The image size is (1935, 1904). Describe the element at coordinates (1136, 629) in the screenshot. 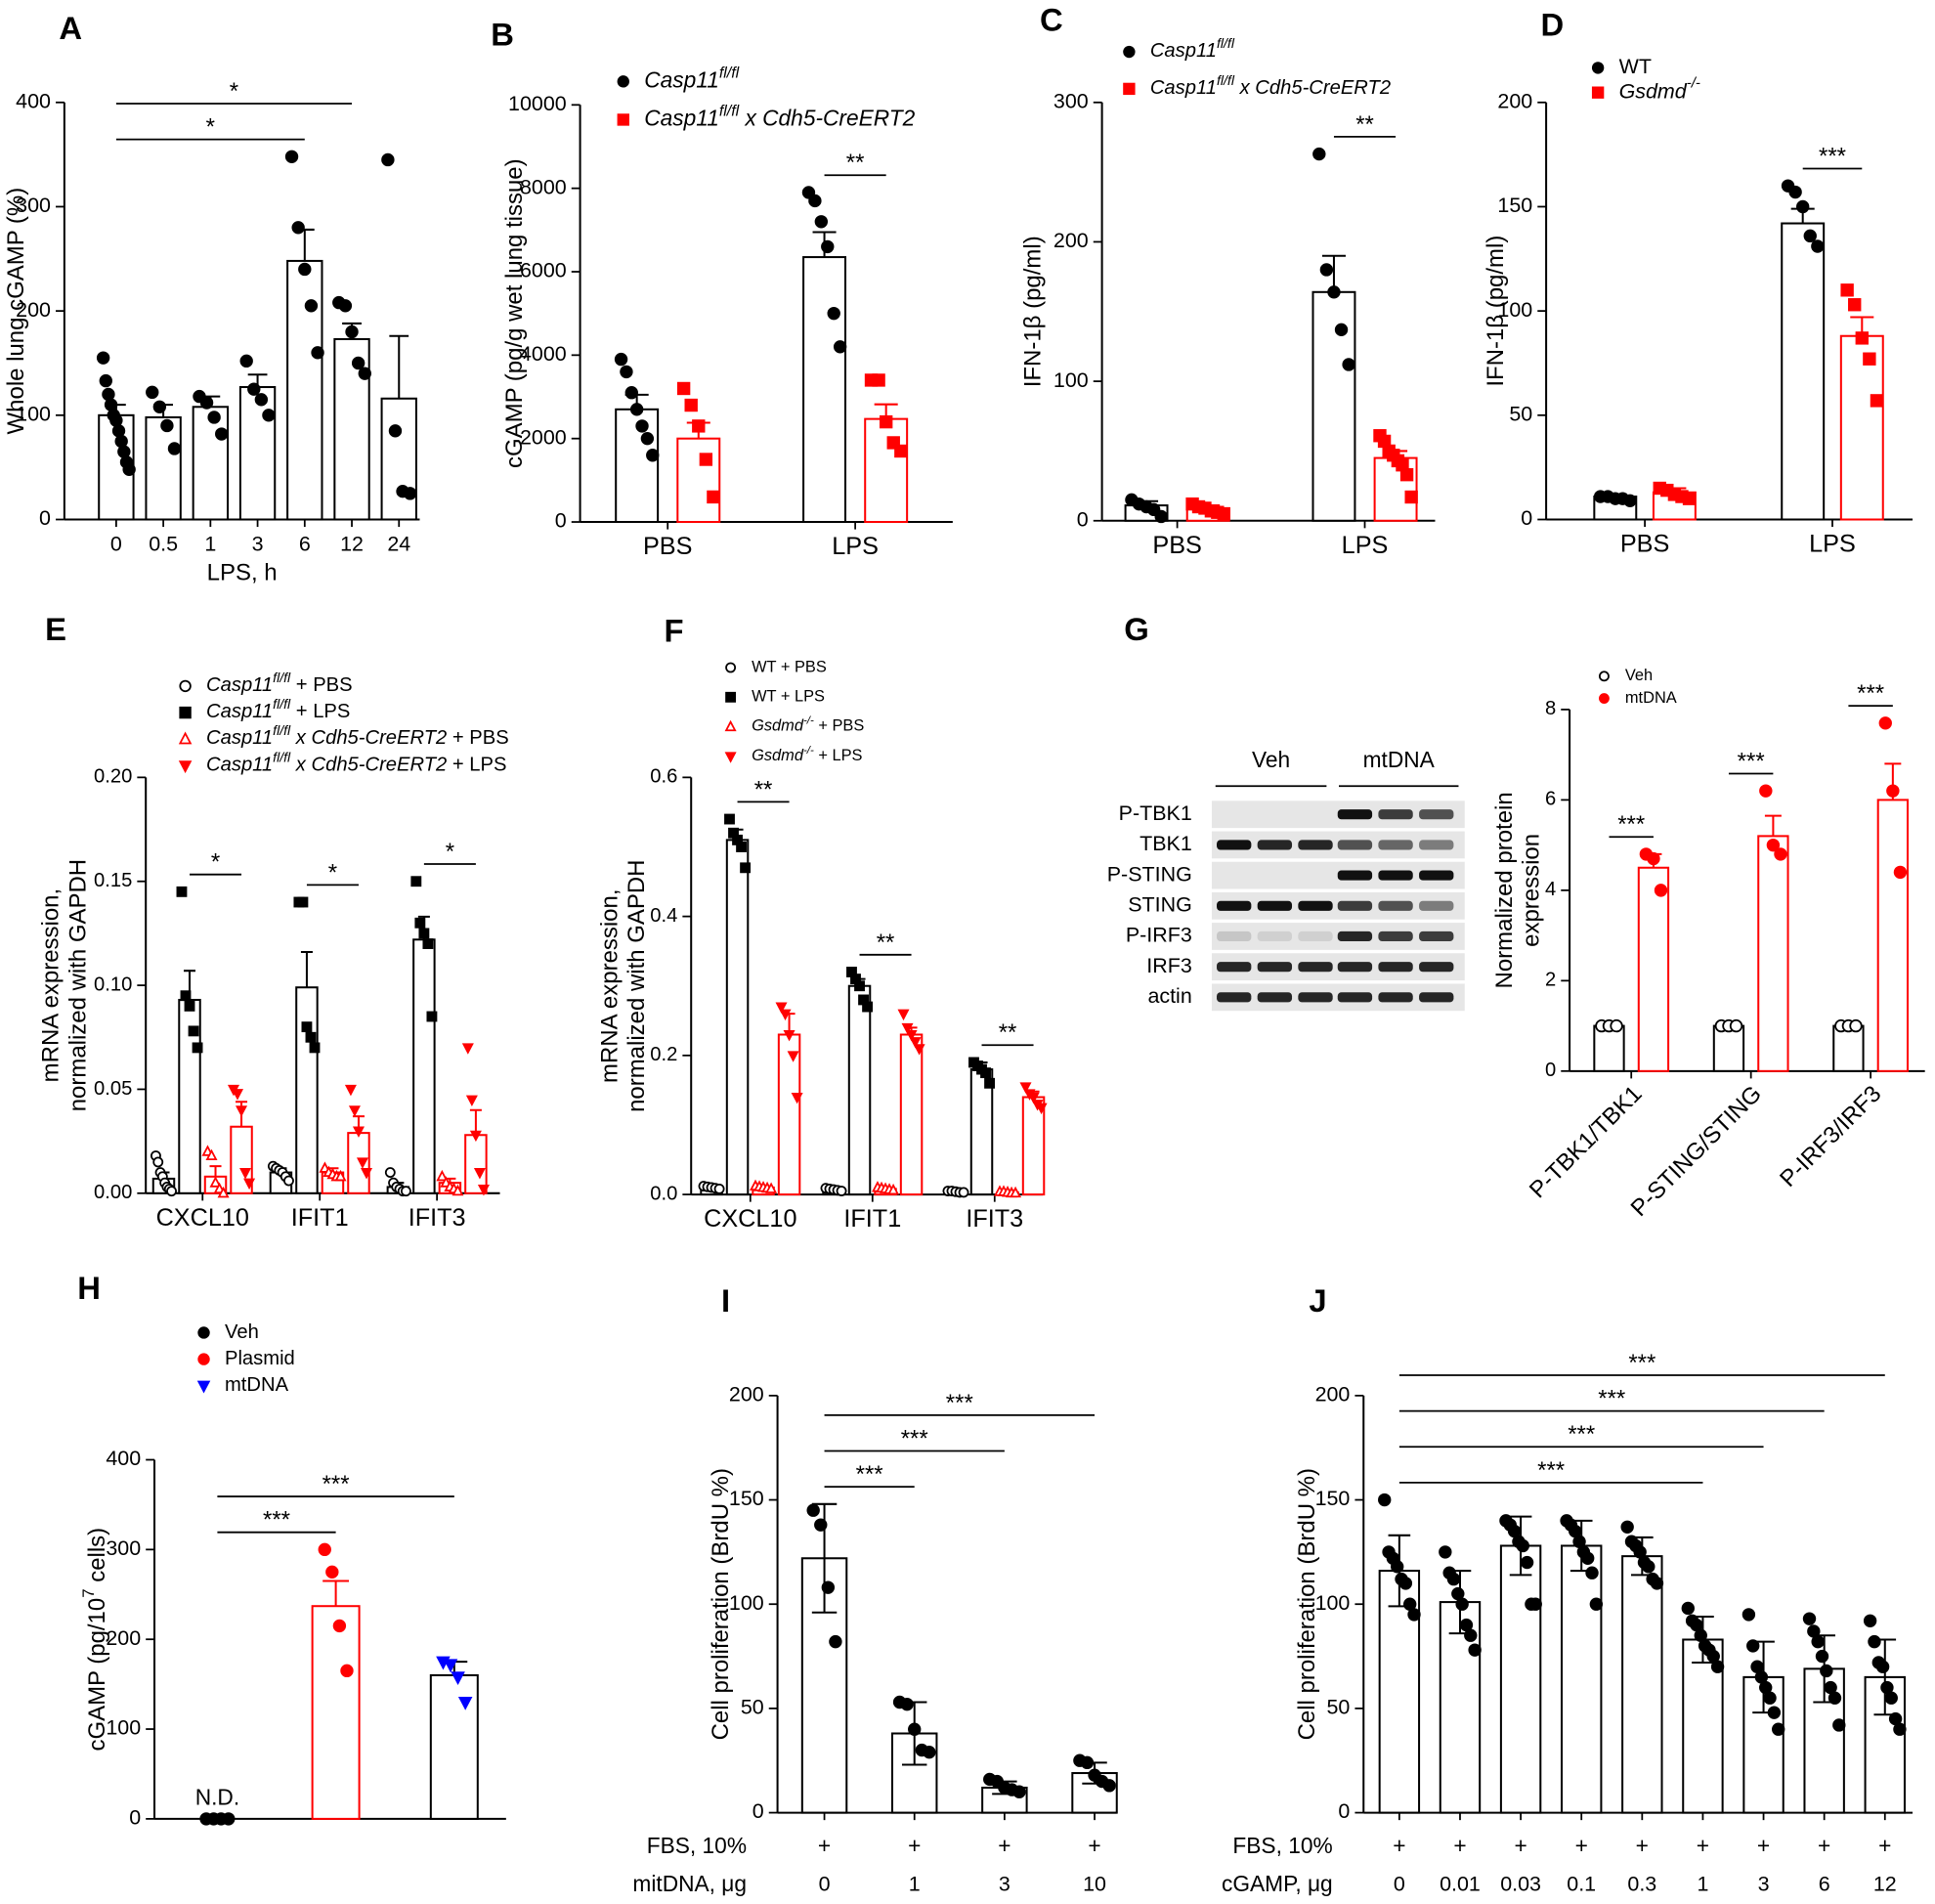

I see `panel-label: G` at that location.